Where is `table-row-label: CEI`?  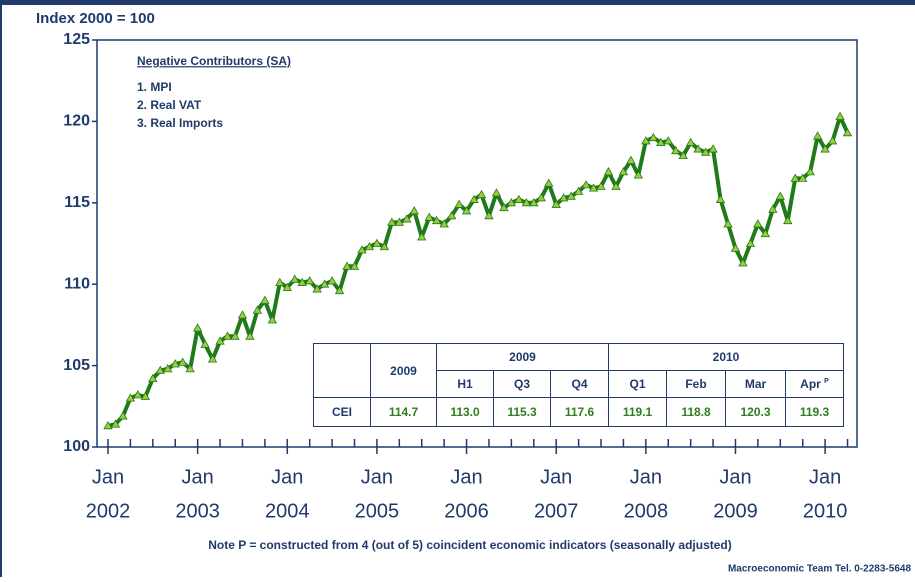
table-row-label: CEI is located at coordinates (342, 412).